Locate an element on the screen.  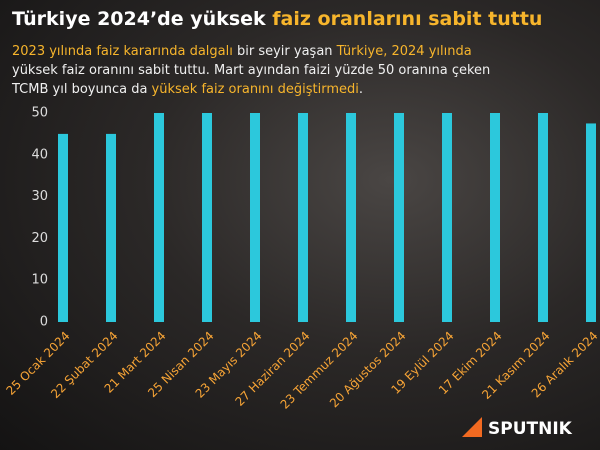
subtitle-segment: . is located at coordinates (361, 89).